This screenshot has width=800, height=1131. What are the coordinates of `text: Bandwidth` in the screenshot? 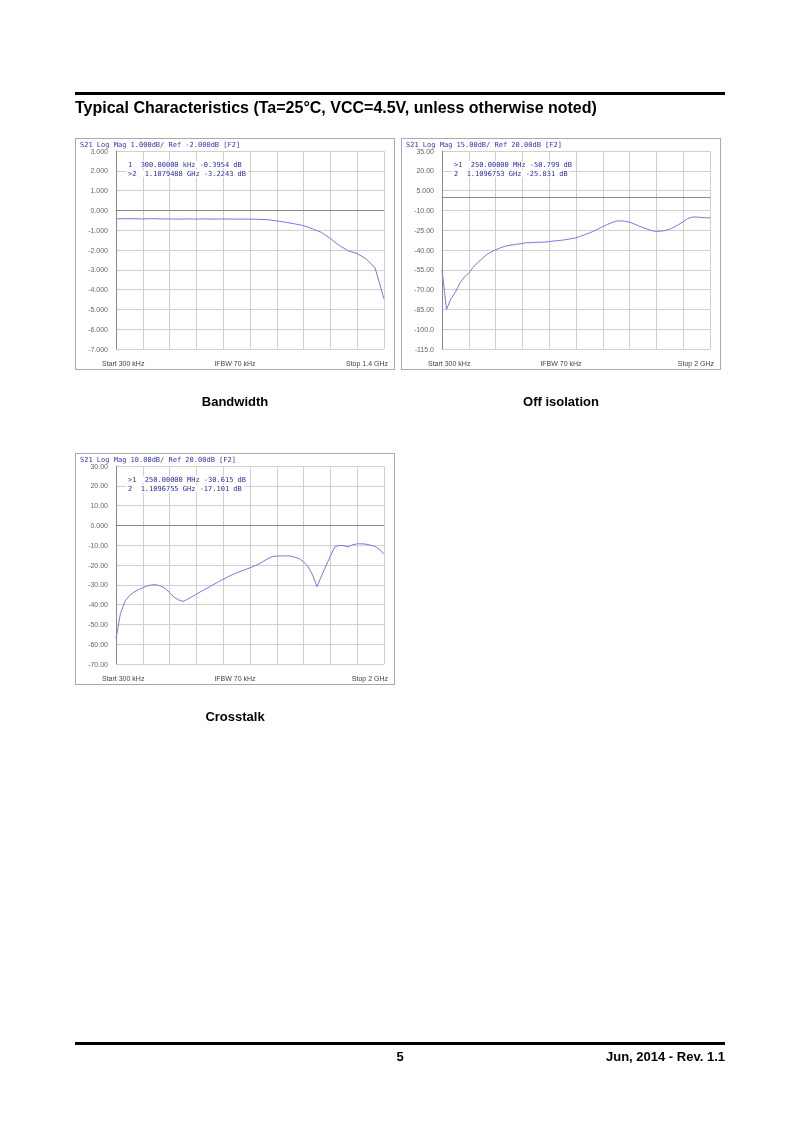 It's located at (235, 401).